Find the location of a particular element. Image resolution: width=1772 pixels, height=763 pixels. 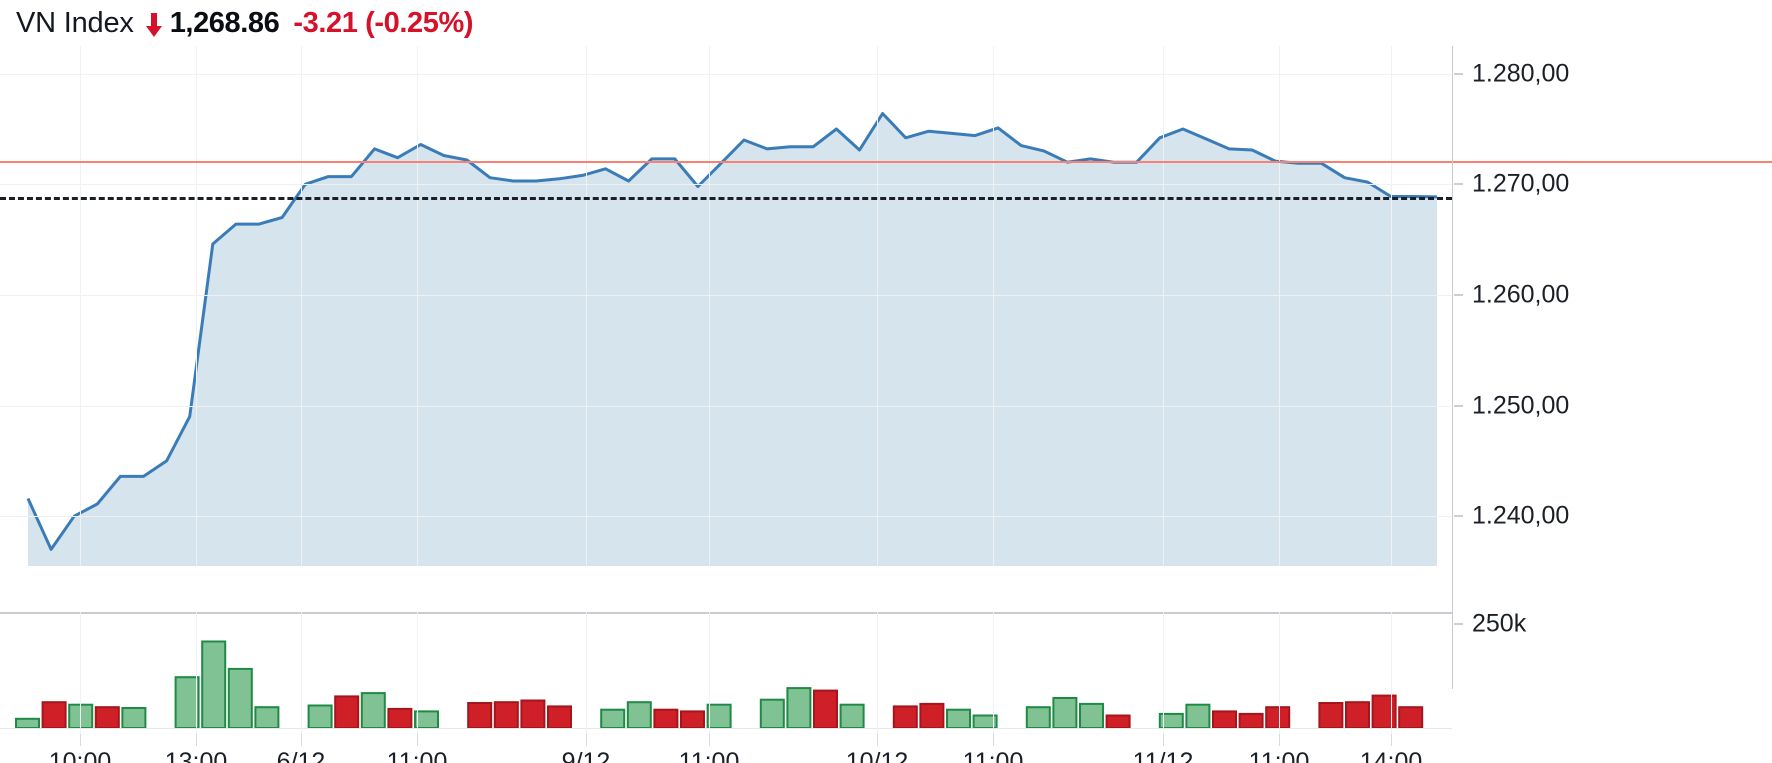

y-axis-line is located at coordinates (1452, 367).